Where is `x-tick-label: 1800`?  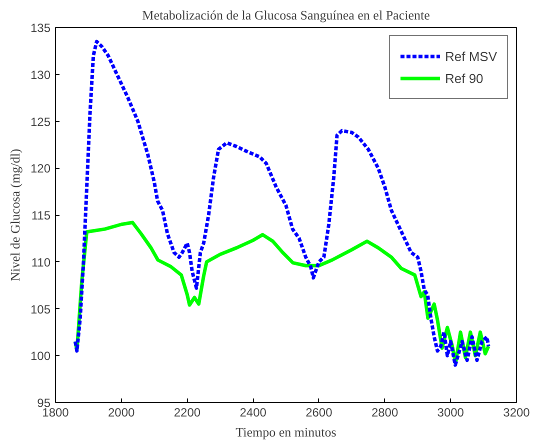
x-tick-label: 1800 is located at coordinates (56, 413).